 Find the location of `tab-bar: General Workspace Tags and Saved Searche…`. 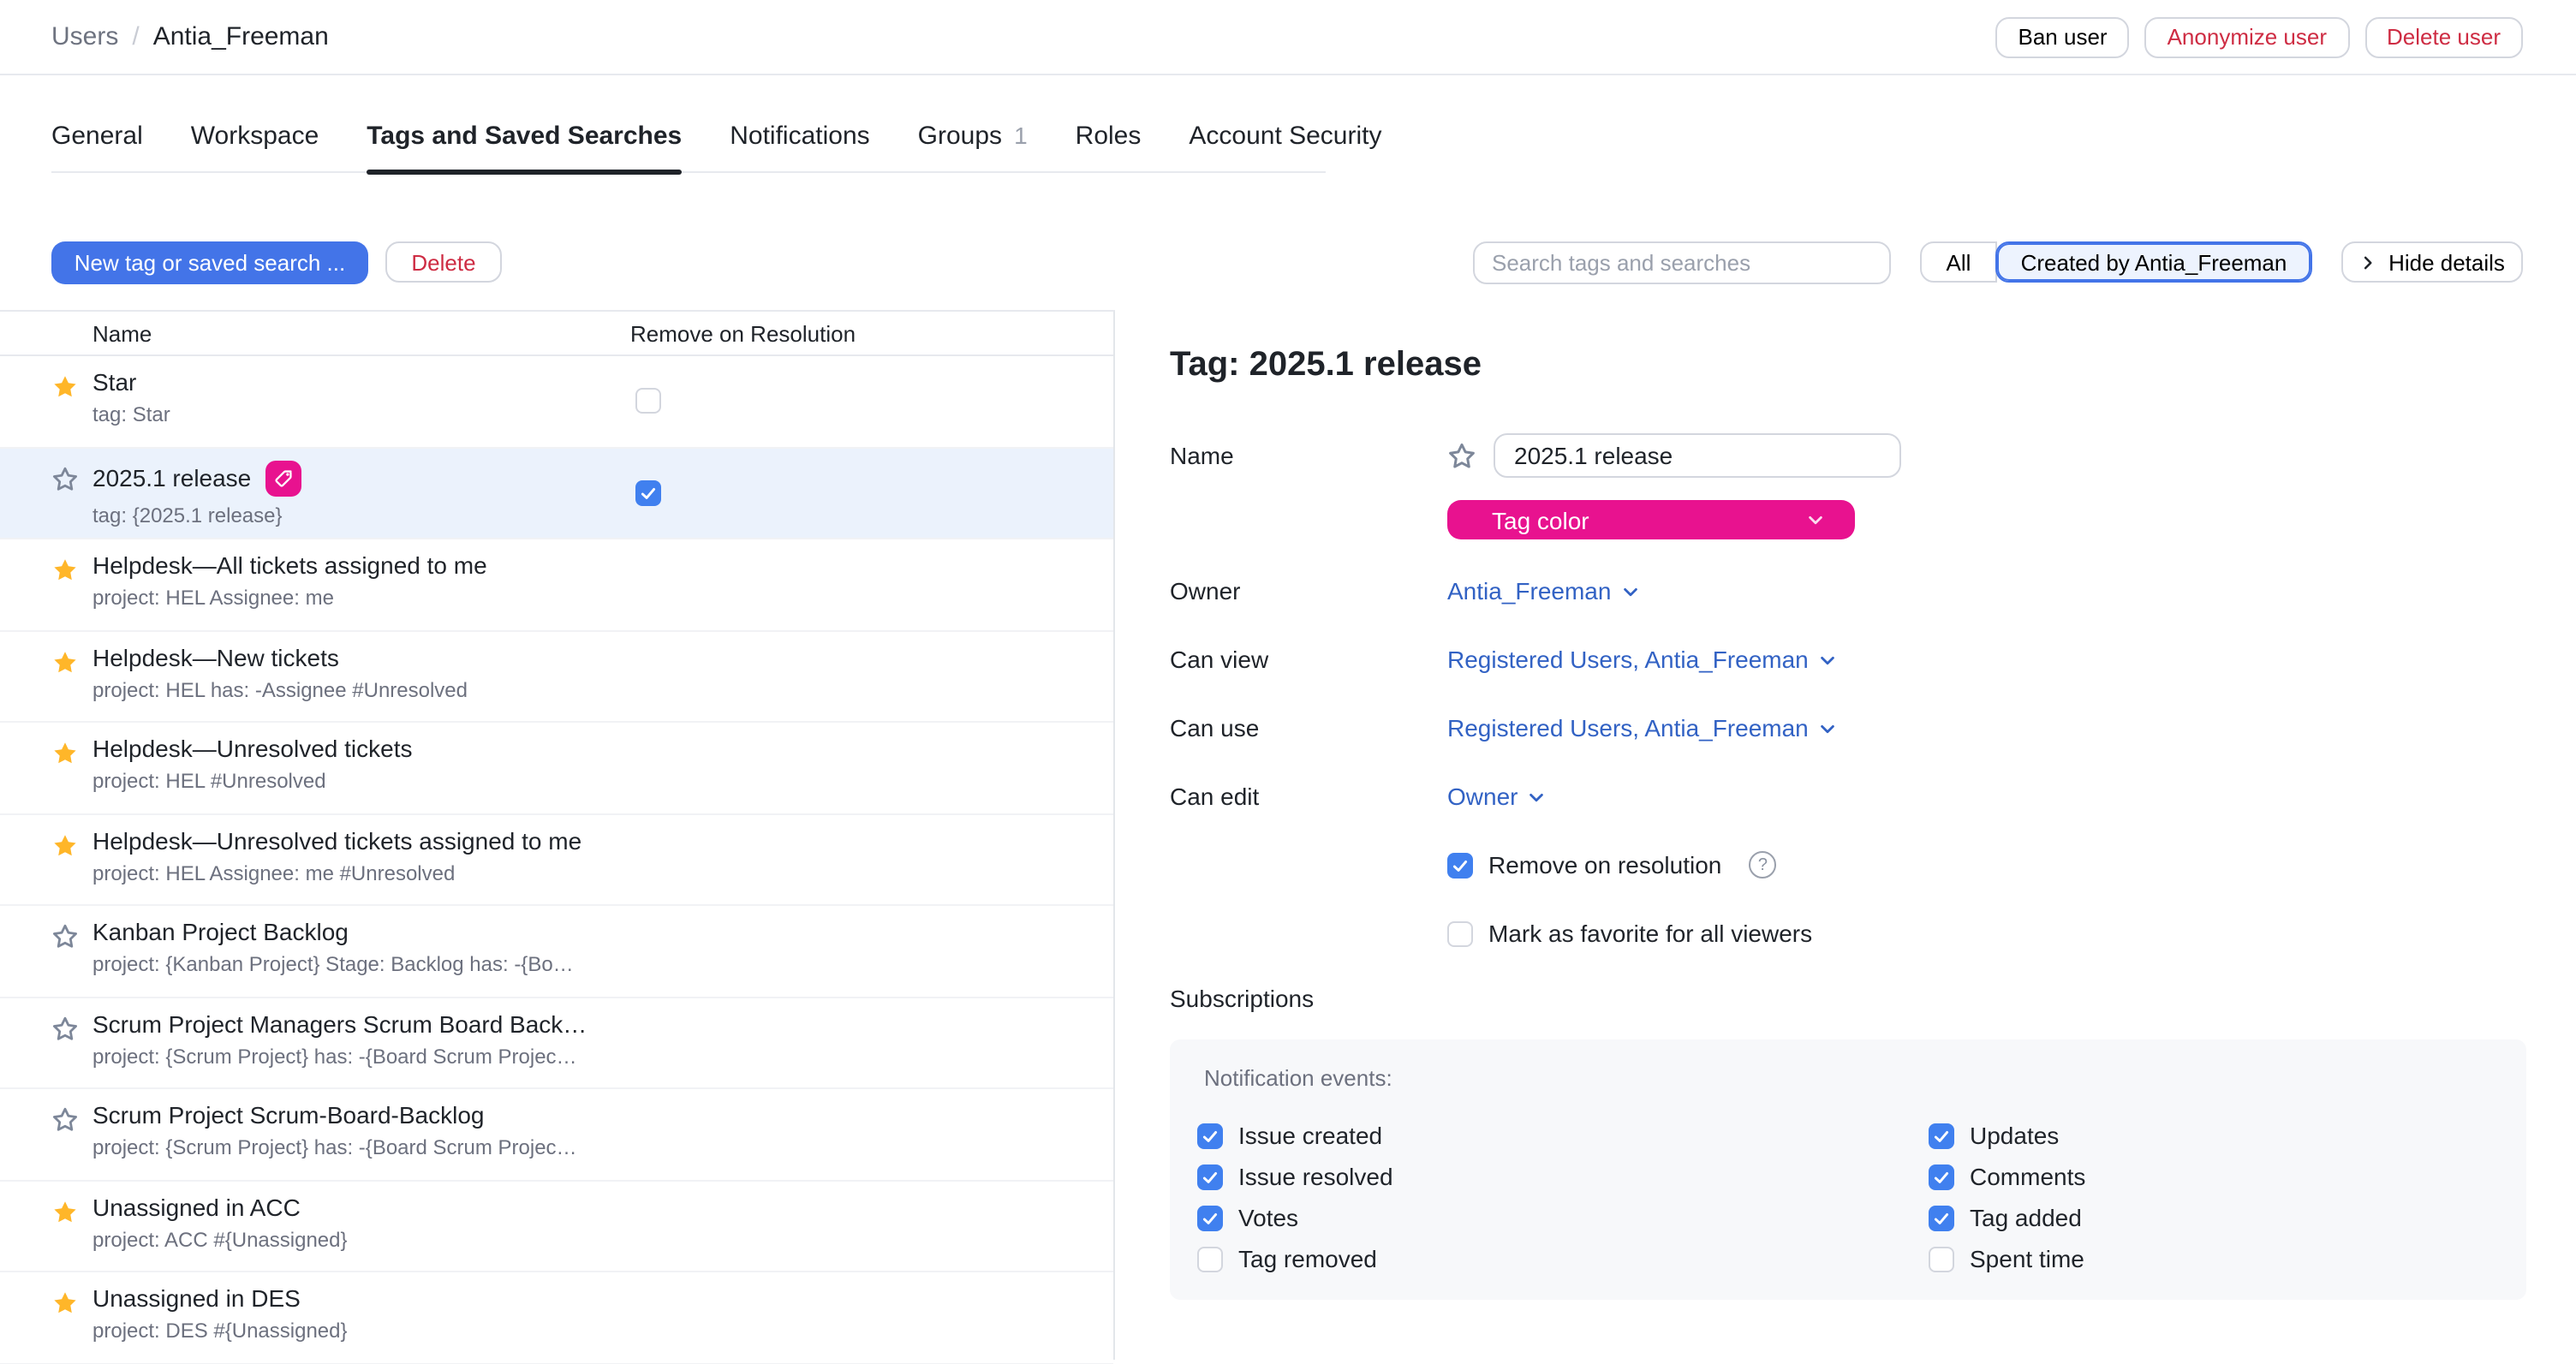

tab-bar: General Workspace Tags and Saved Searche… is located at coordinates (1288, 125).